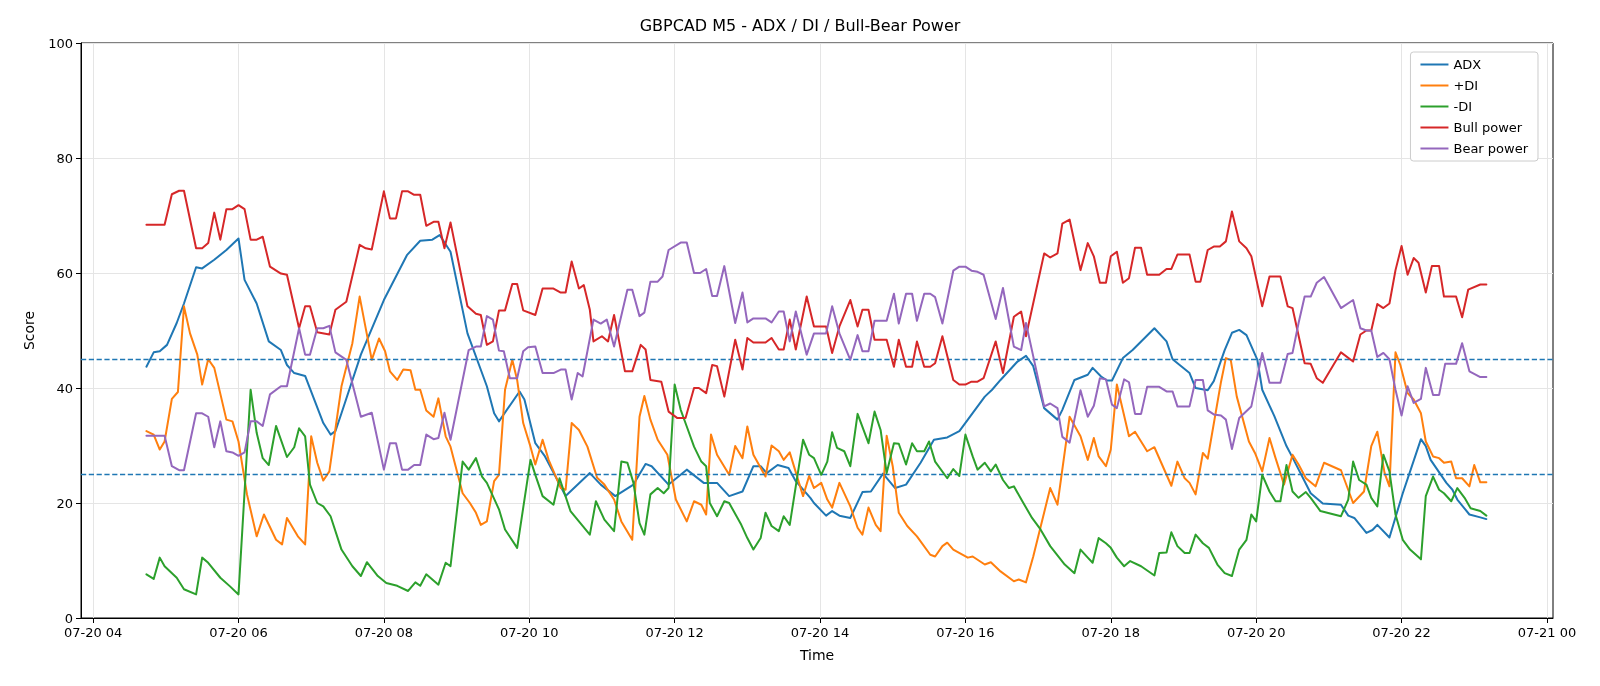  Describe the element at coordinates (529, 632) in the screenshot. I see `x-tick-label: 07-20 10` at that location.